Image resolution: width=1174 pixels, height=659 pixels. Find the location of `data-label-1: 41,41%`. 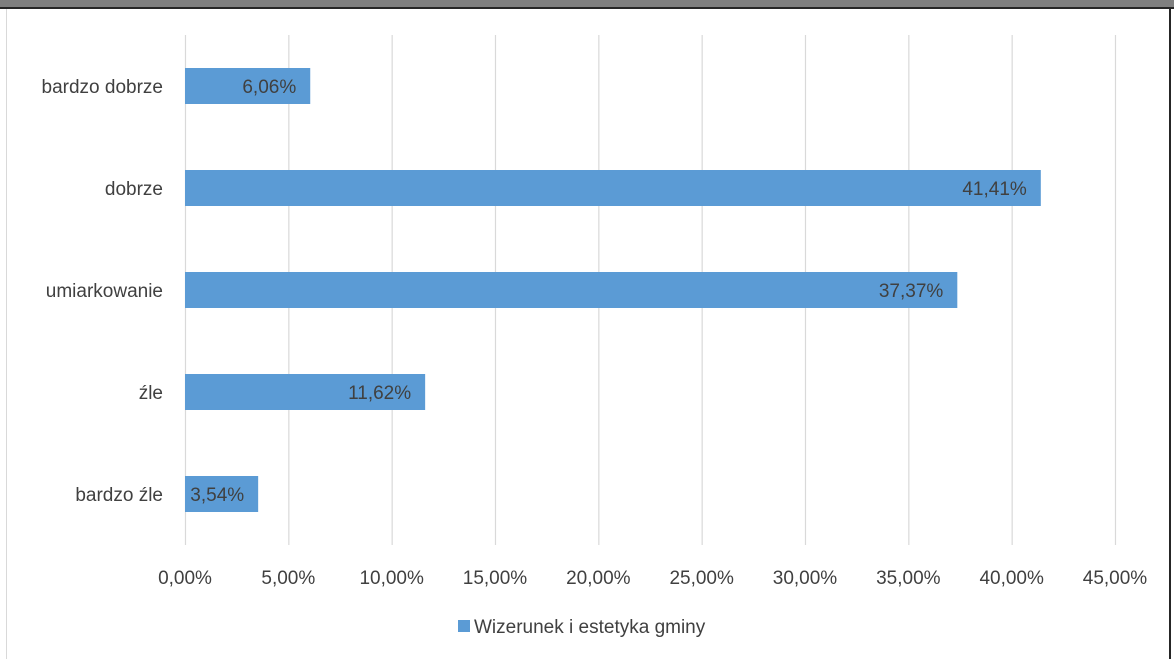

data-label-1: 41,41% is located at coordinates (994, 189).